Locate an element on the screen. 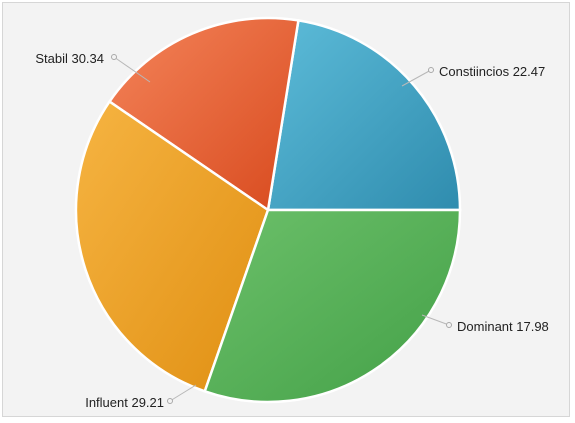 The image size is (575, 423). slice-label-influent: Influent 29.21 is located at coordinates (124, 402).